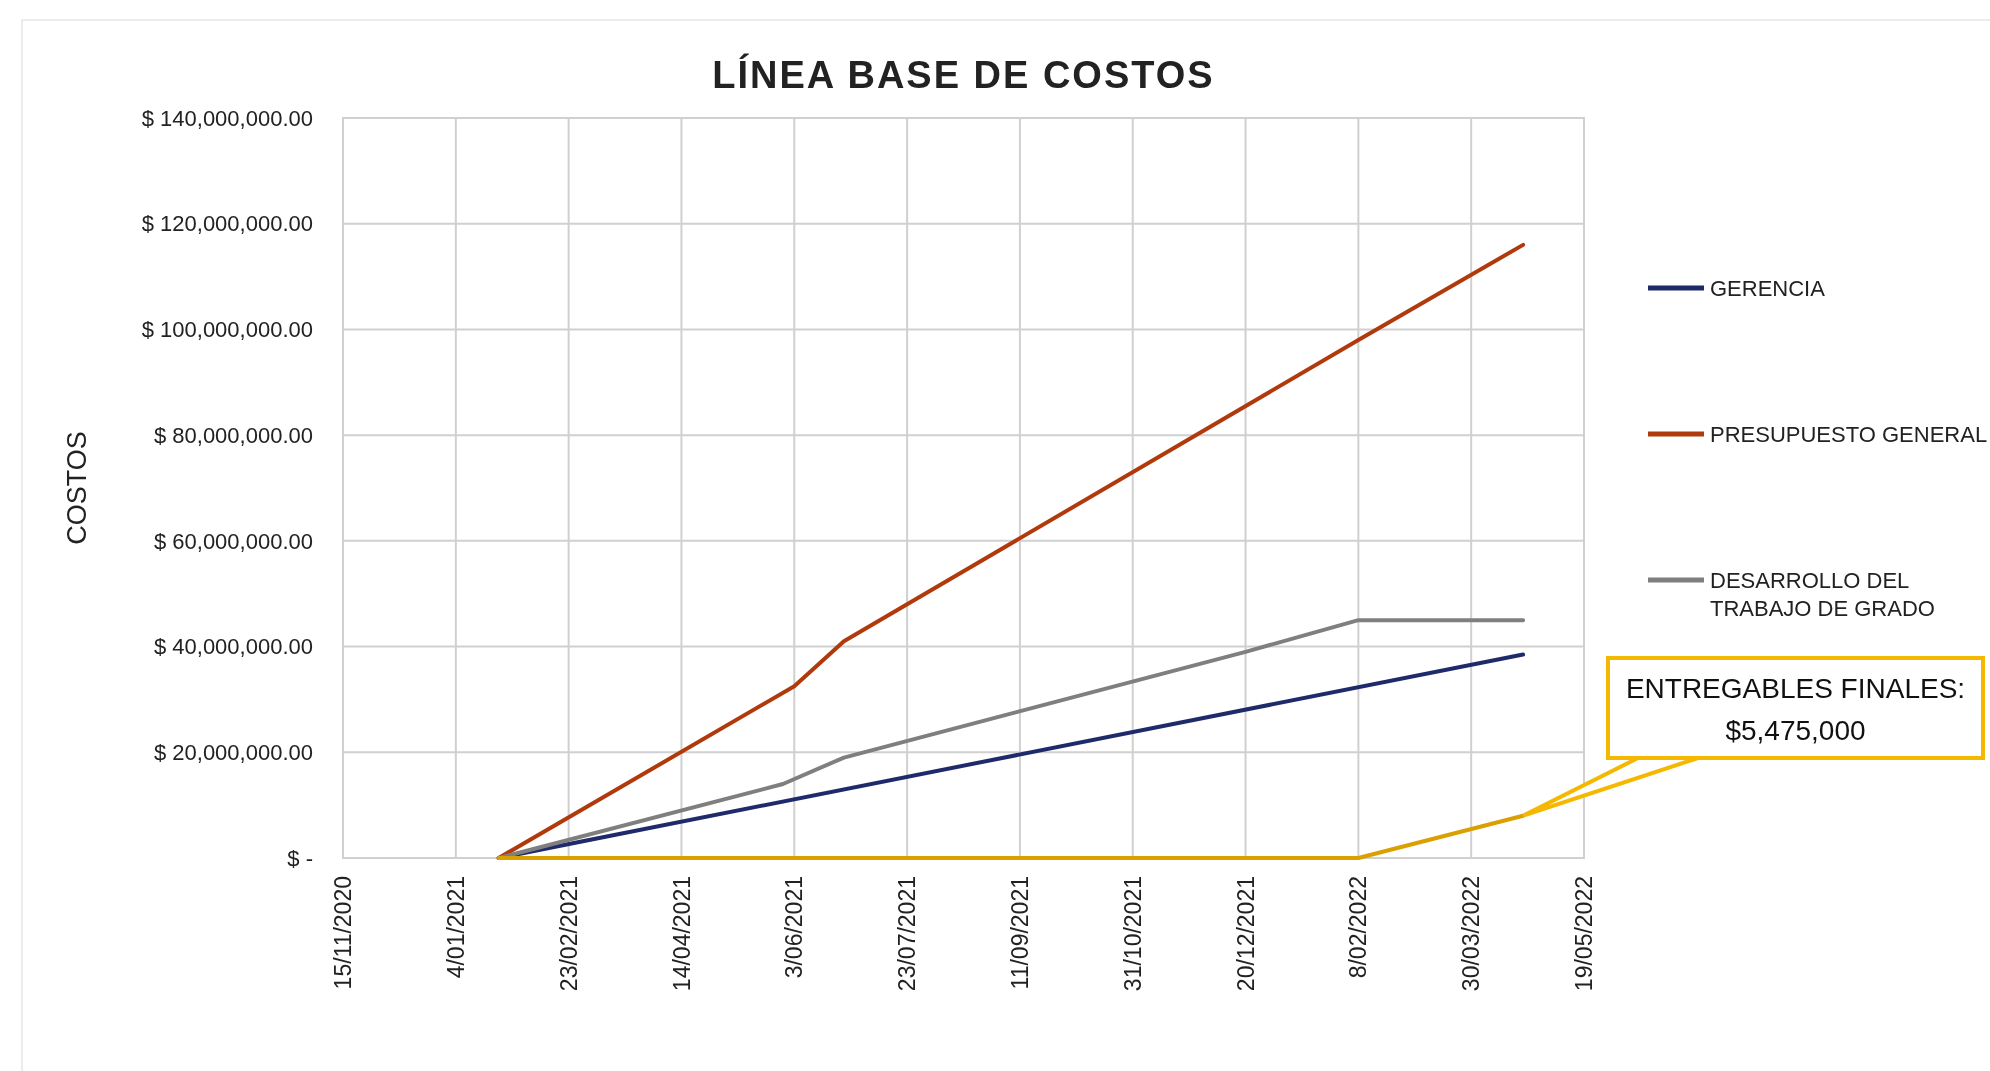 This screenshot has height=1071, width=1990. Describe the element at coordinates (1019, 933) in the screenshot. I see `x-tick-label: 11/09/2021` at that location.